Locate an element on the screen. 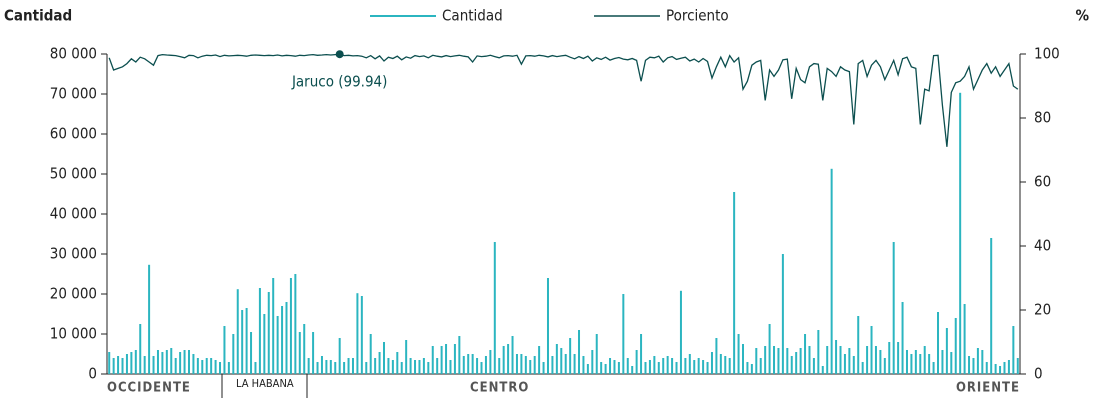 The height and width of the screenshot is (407, 1093). y2-tick-label: 40 is located at coordinates (1042, 246).